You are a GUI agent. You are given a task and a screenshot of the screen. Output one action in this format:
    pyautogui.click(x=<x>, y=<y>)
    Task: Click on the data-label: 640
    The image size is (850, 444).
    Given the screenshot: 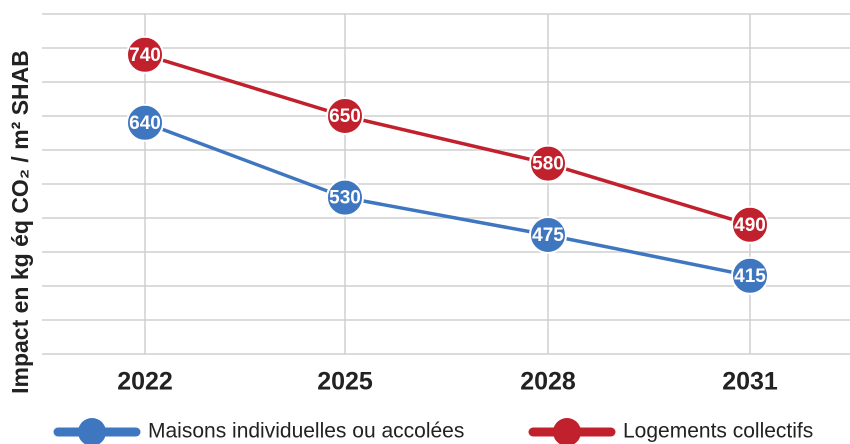 What is the action you would take?
    pyautogui.click(x=145, y=123)
    